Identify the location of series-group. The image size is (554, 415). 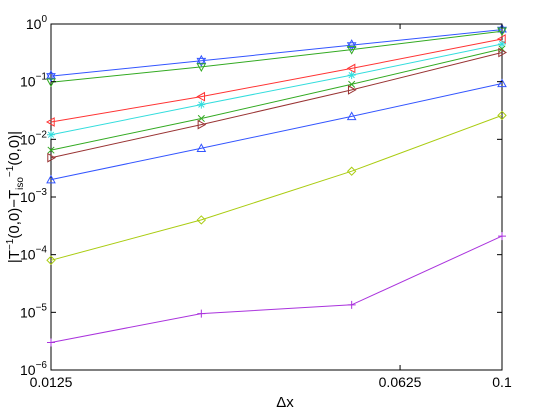
(276, 57).